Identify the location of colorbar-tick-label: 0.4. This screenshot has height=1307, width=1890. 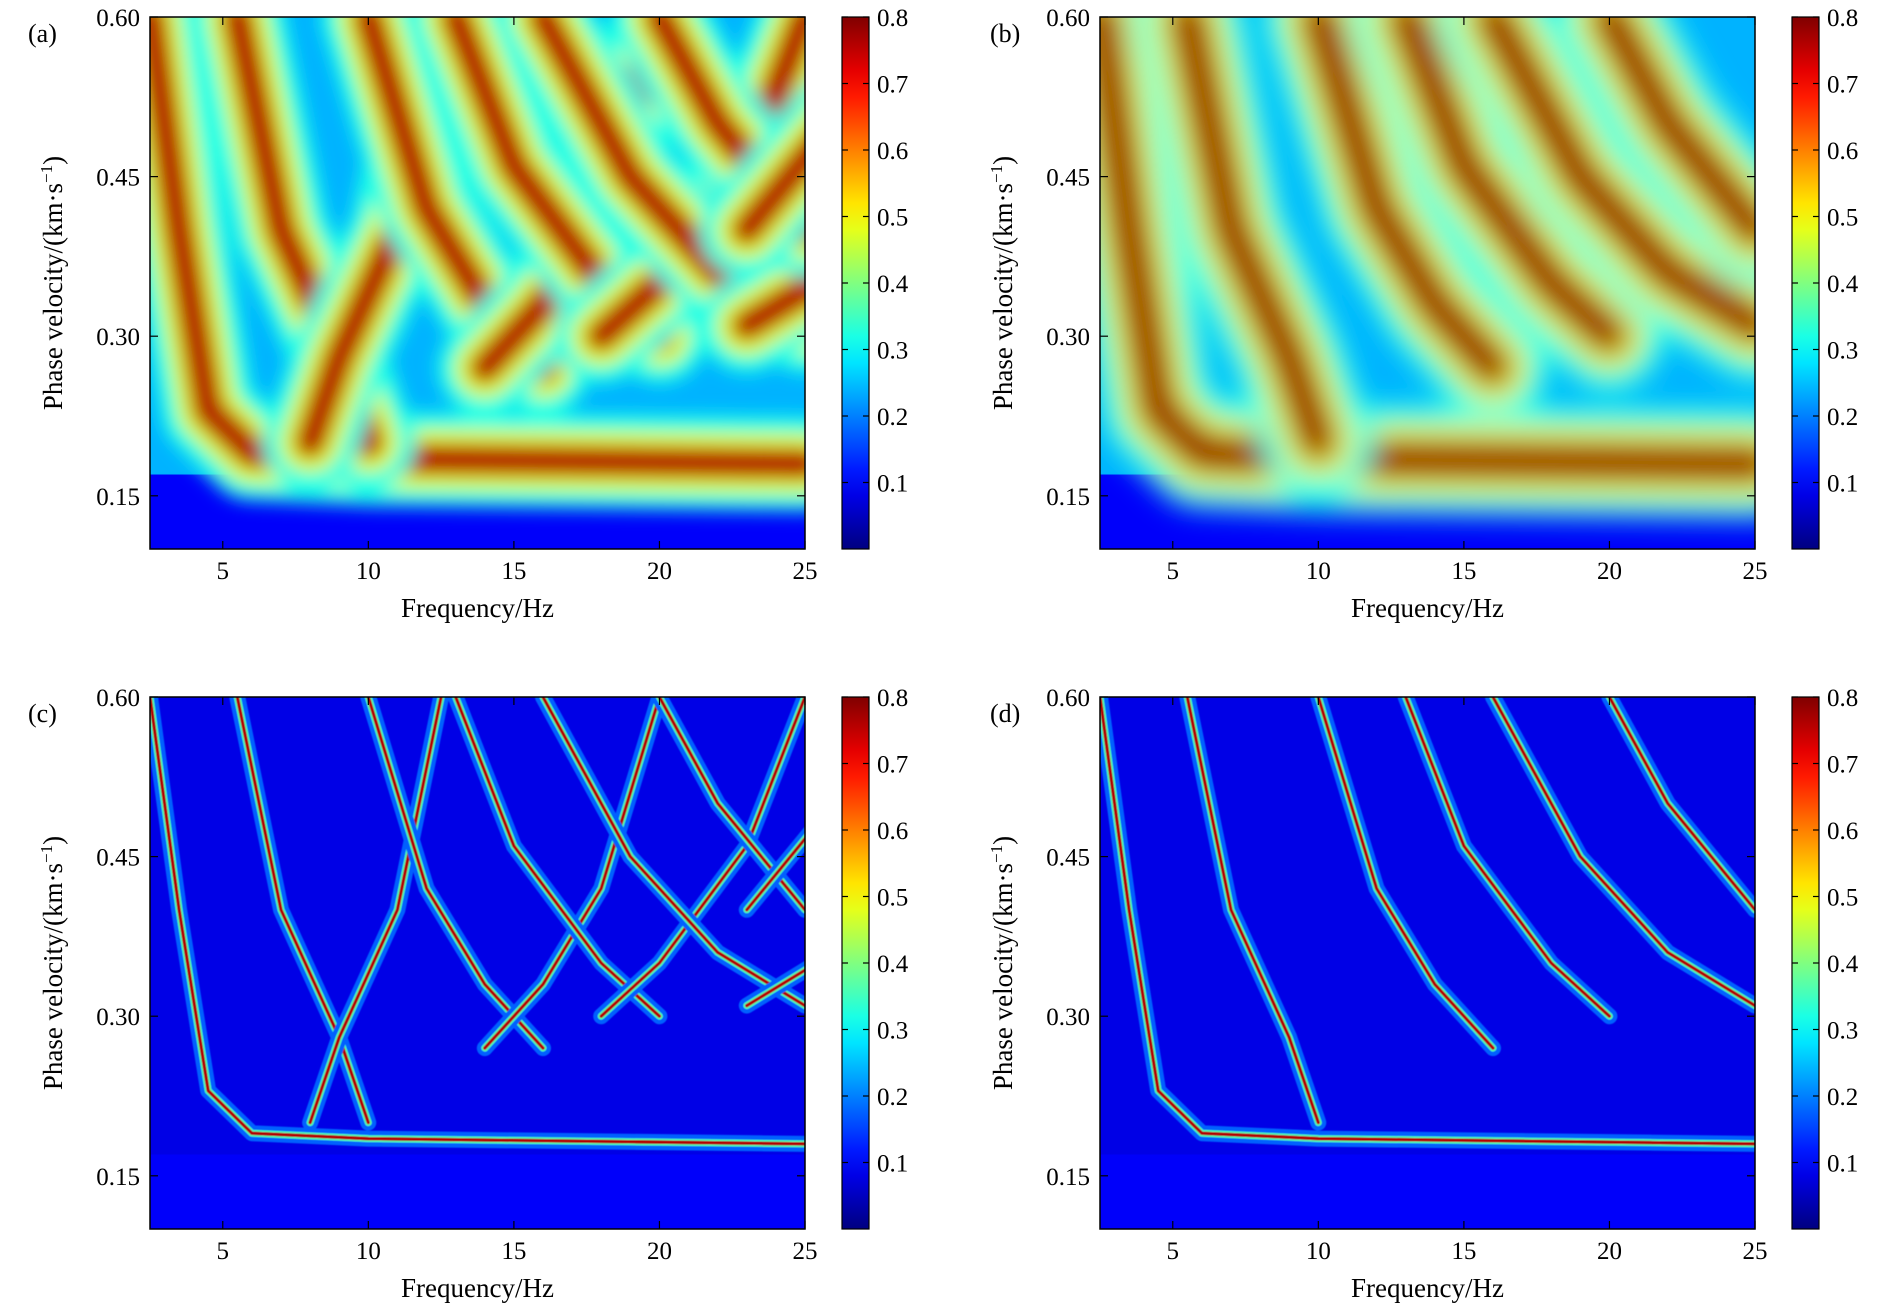
(893, 284).